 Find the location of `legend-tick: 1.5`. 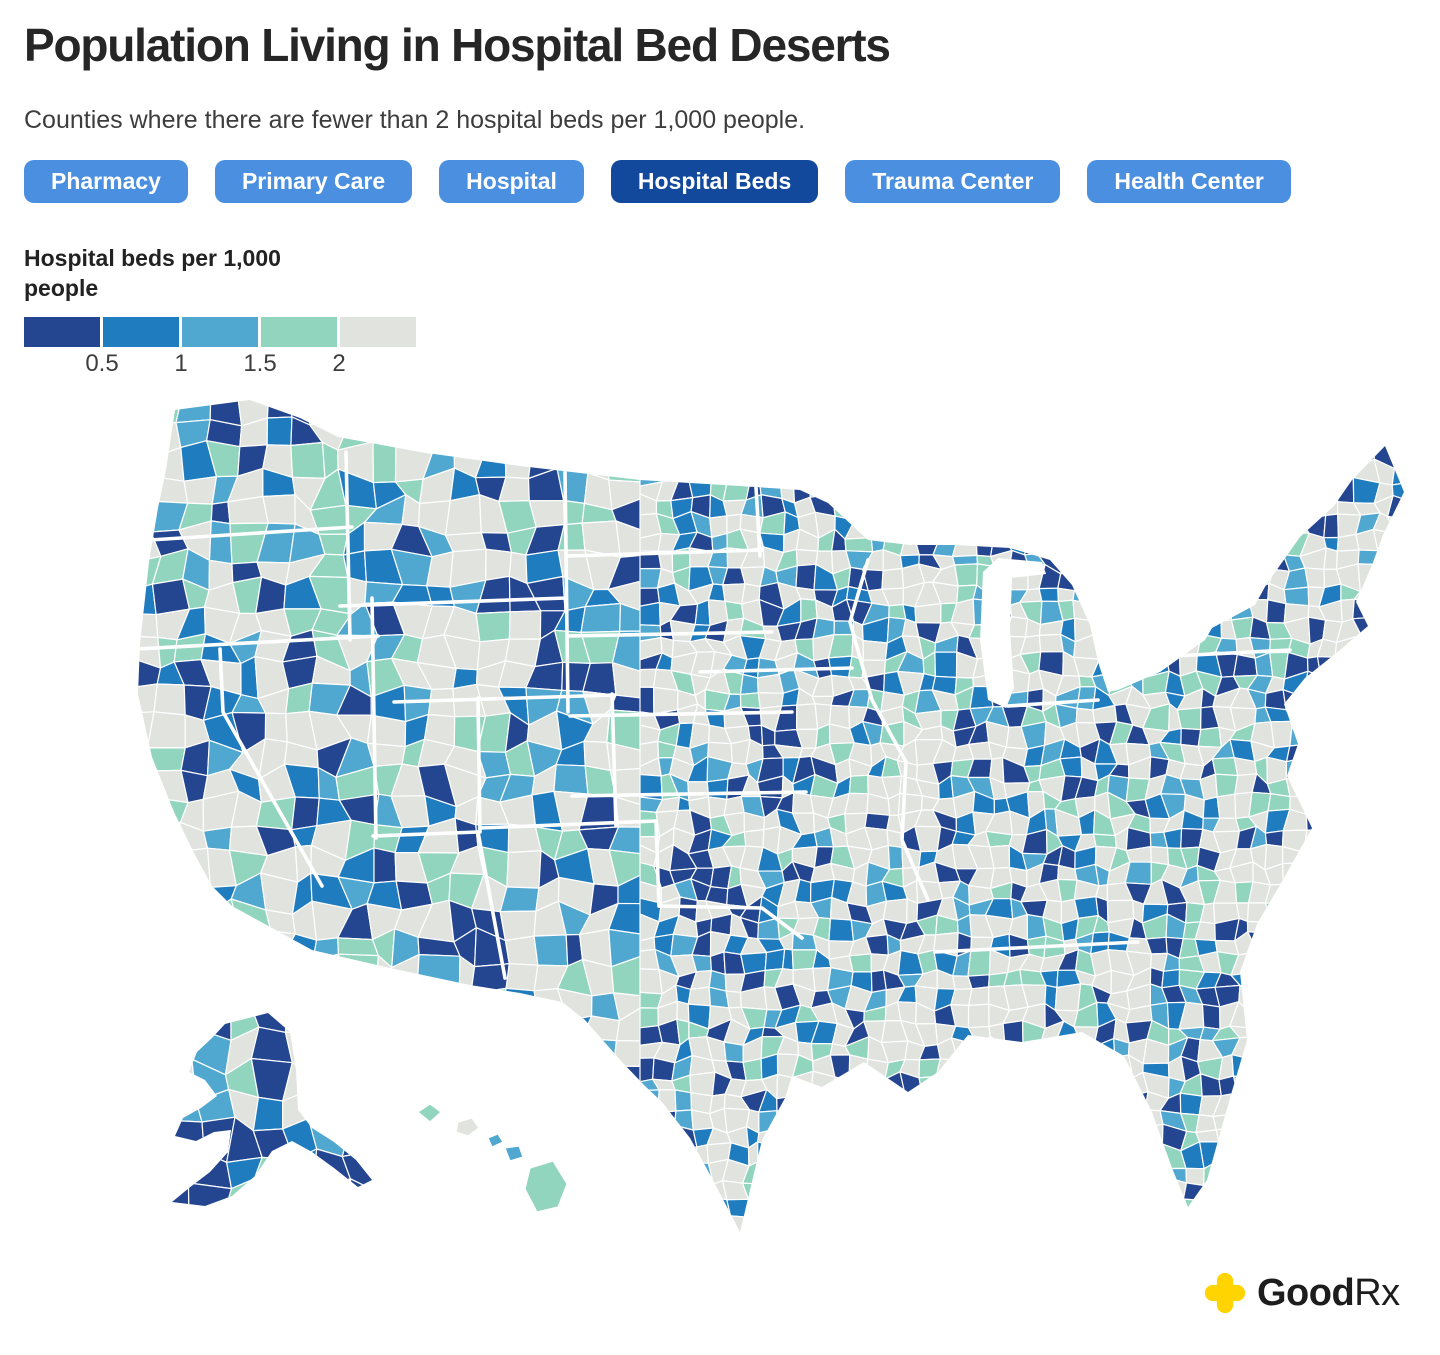

legend-tick: 1.5 is located at coordinates (260, 363).